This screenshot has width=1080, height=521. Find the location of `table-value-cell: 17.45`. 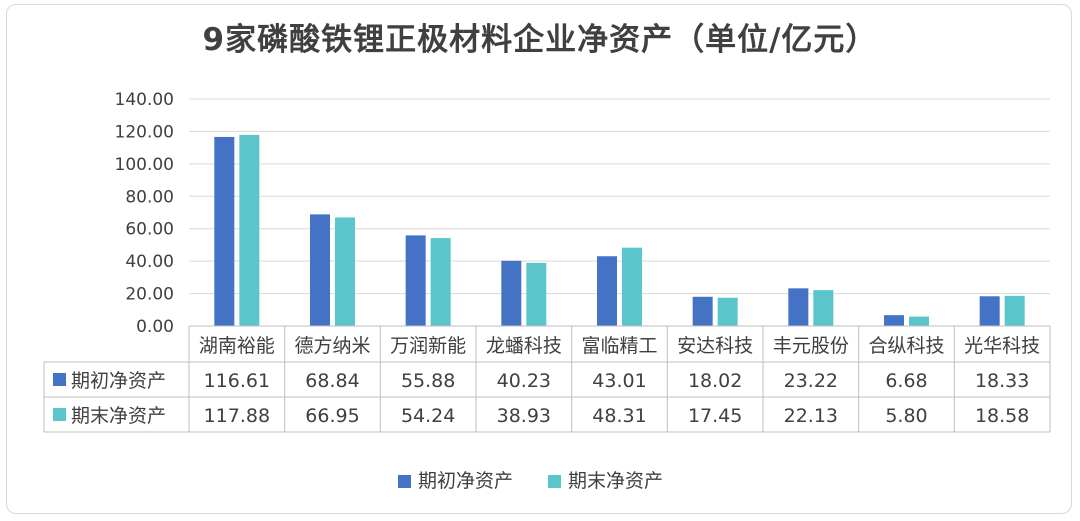

table-value-cell: 17.45 is located at coordinates (715, 416).